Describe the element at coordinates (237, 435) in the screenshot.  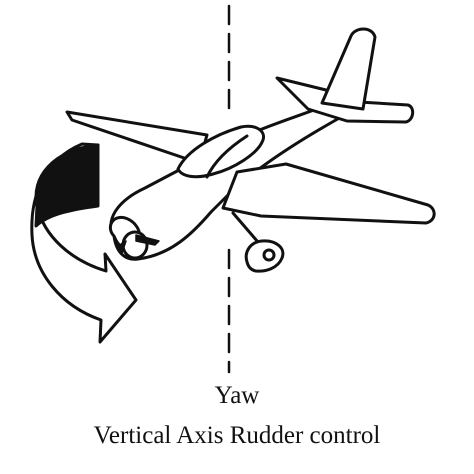
I see `diagram-caption-subtitle: Vertical Axis Rudder control` at that location.